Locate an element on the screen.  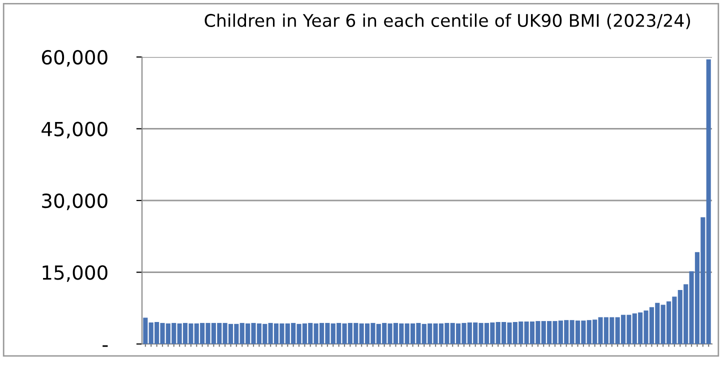
chart-title: Children in Year 6 in each centile of UK90 BMI (2023/24) is located at coordinates (447, 22).